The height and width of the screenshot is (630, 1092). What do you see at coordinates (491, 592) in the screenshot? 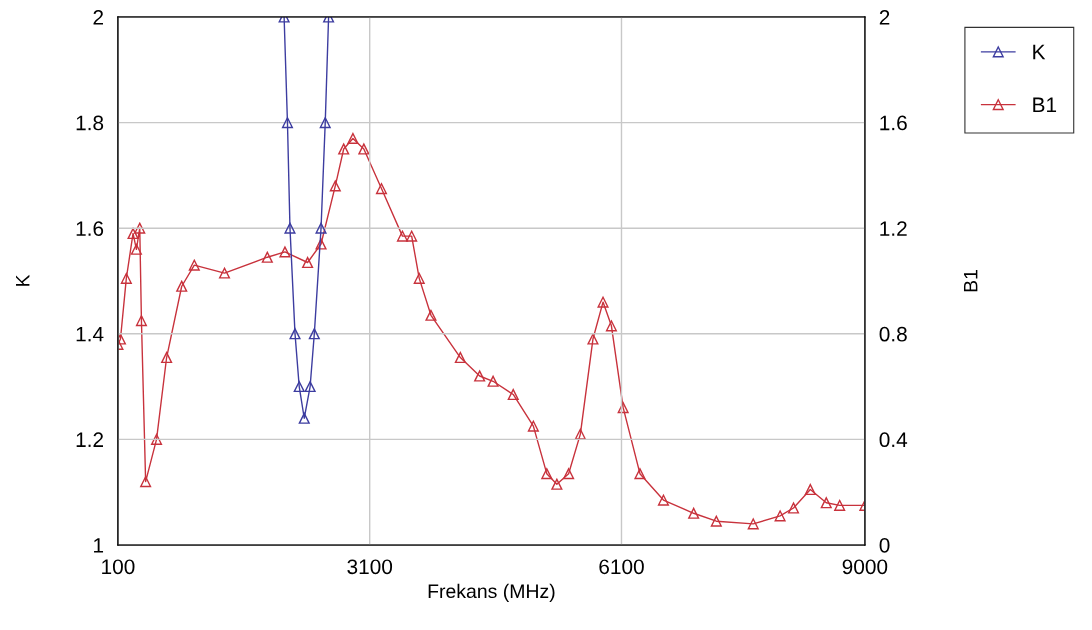
I see `x-axis-title: Frekans (MHz)` at bounding box center [491, 592].